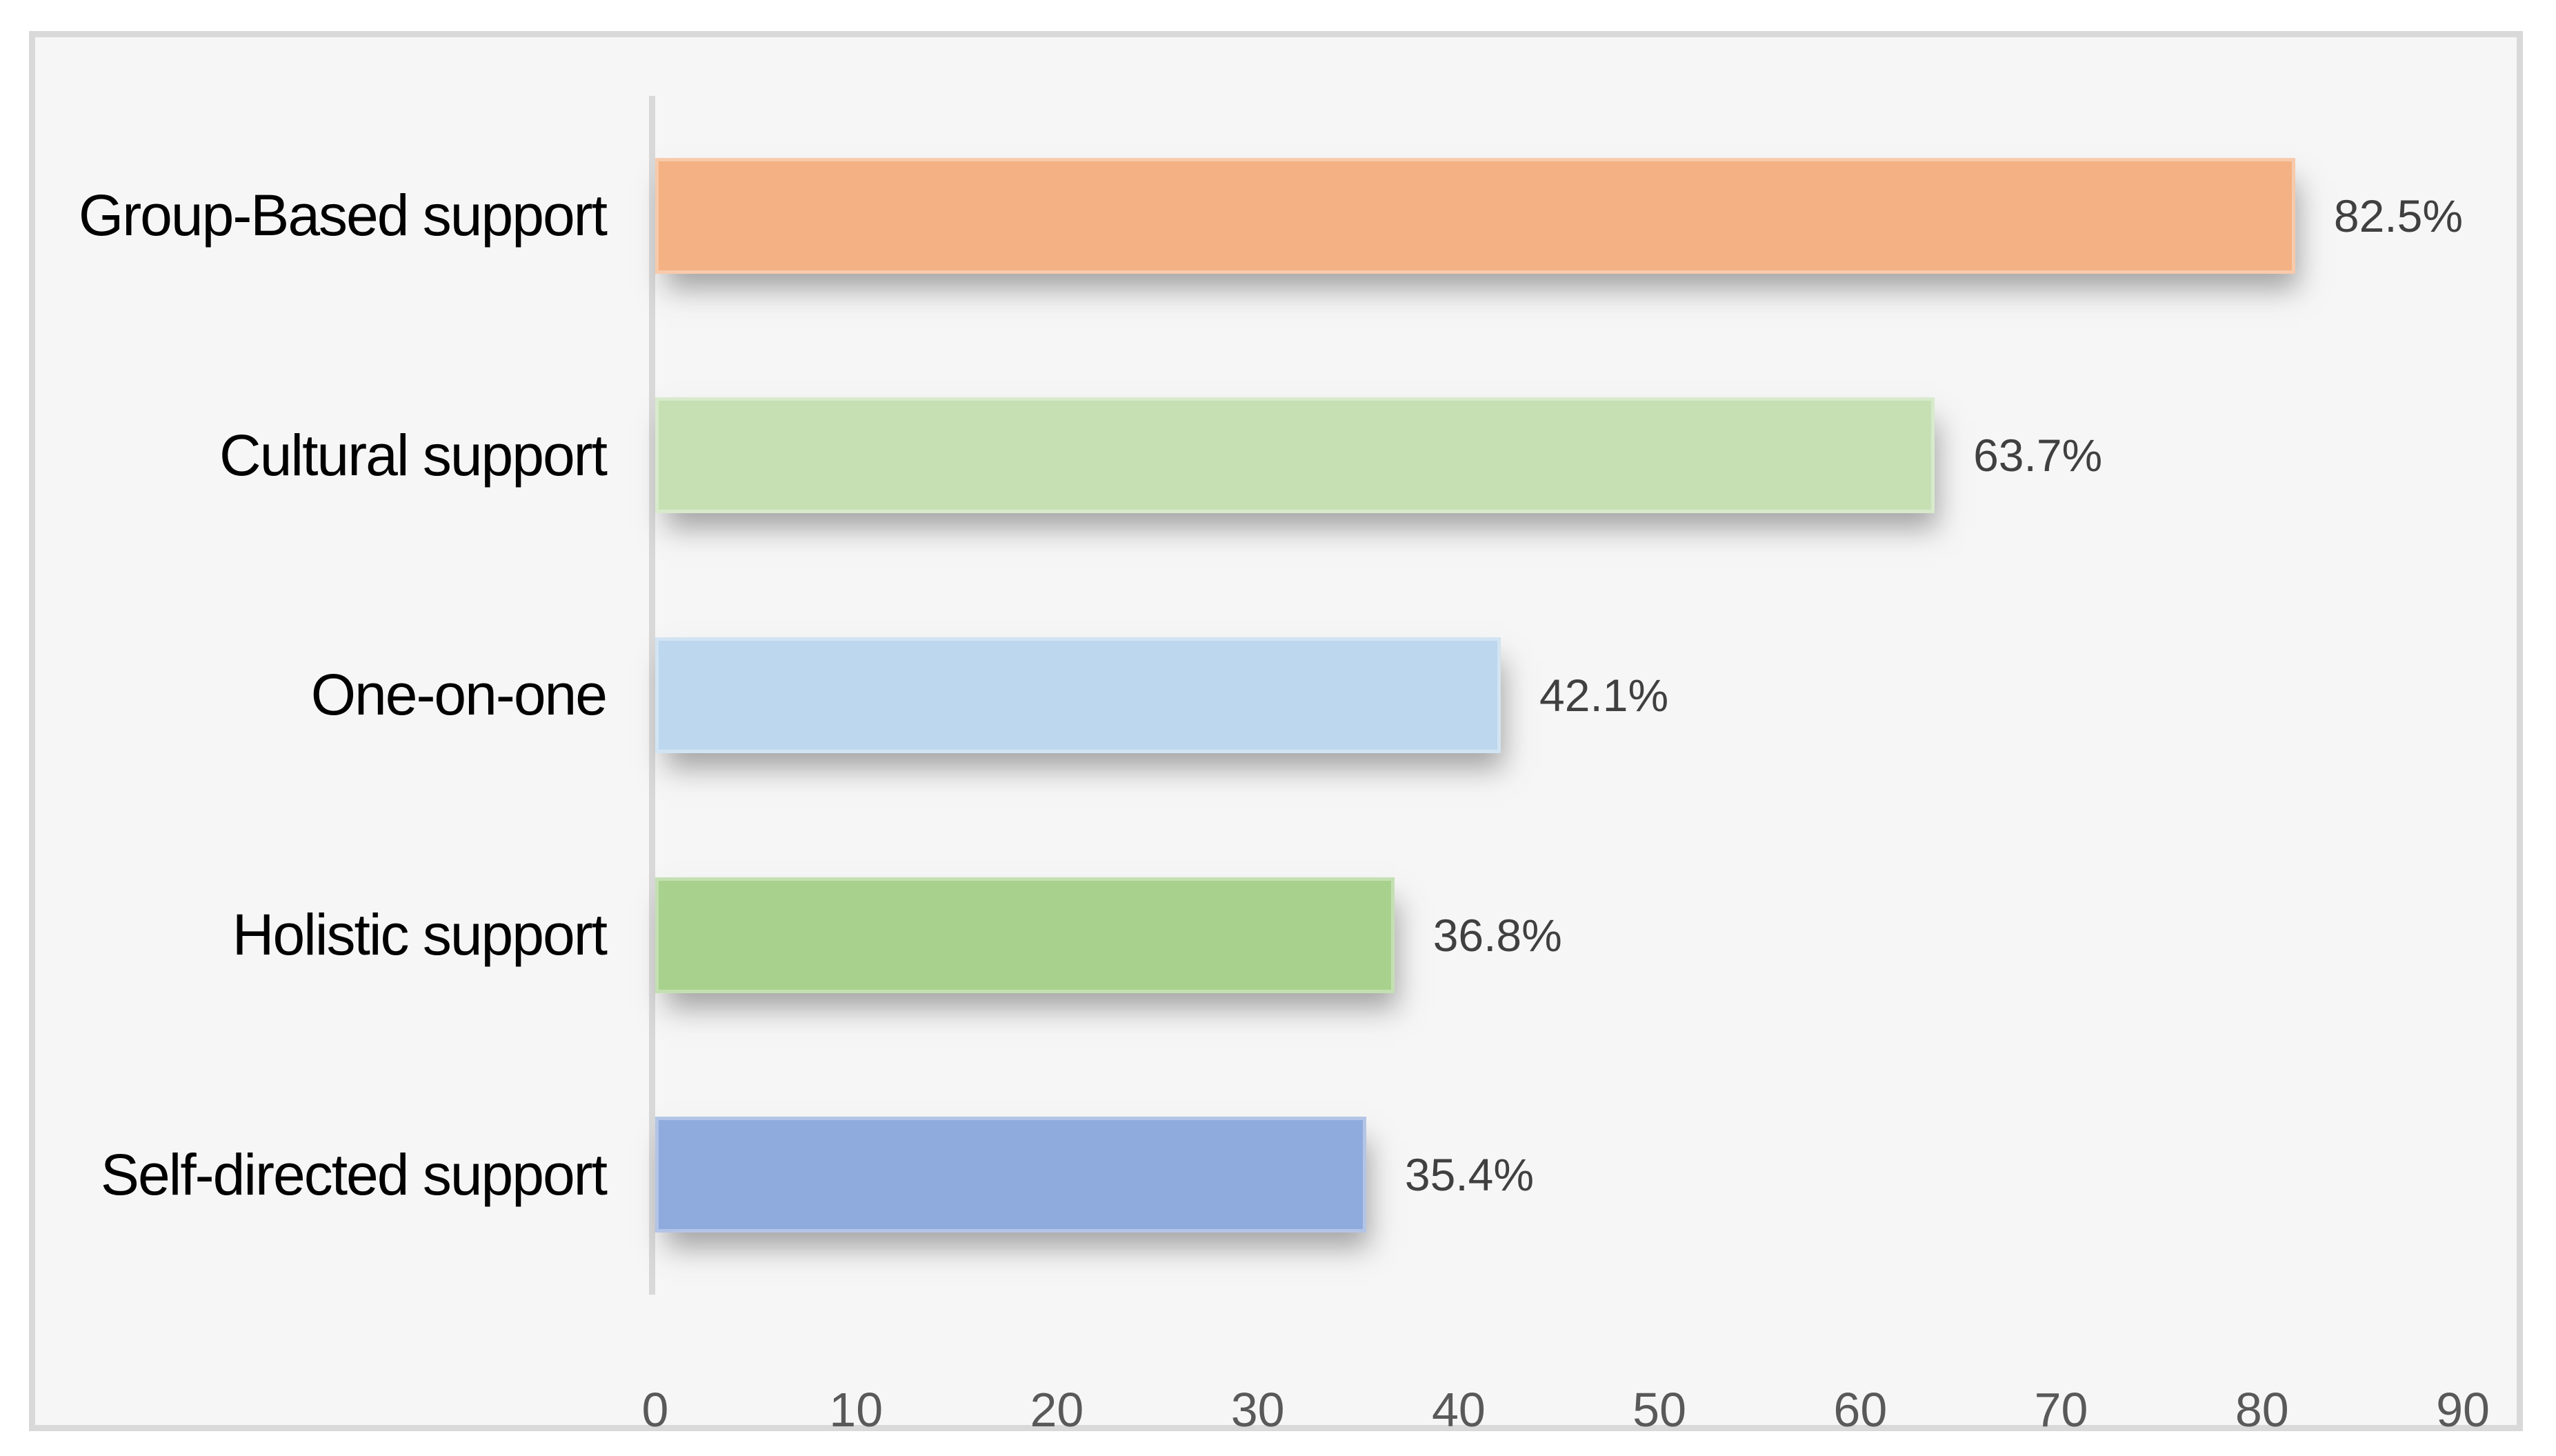 The height and width of the screenshot is (1456, 2556). I want to click on x-tick-label: 0, so click(655, 1410).